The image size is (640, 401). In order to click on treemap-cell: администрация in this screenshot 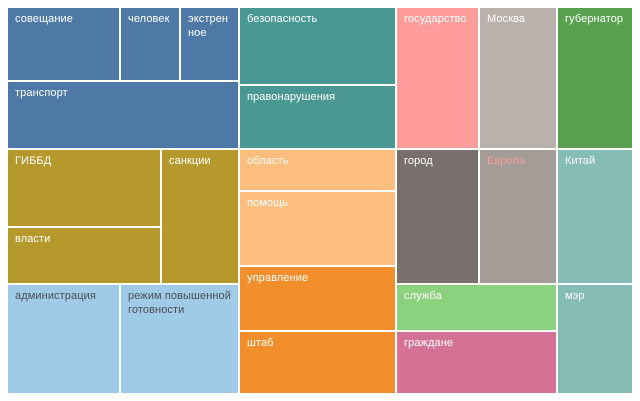, I will do `click(63, 339)`.